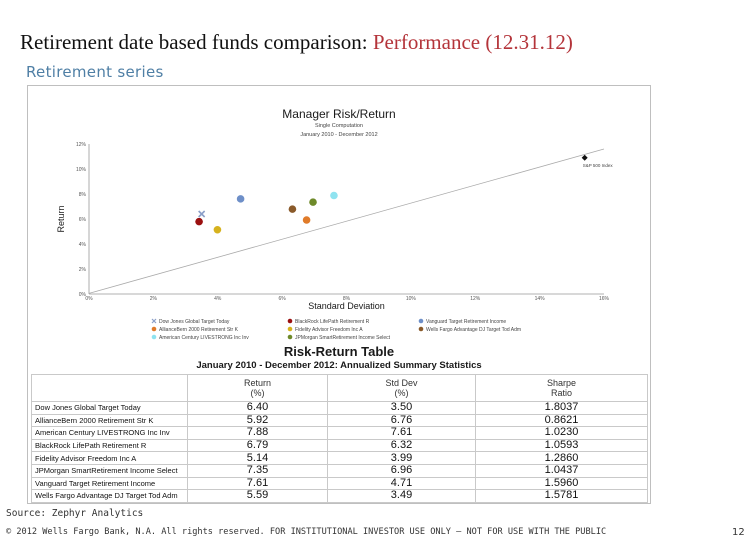 This screenshot has height=540, width=756. What do you see at coordinates (329, 330) in the screenshot?
I see `legend-label: Fidelity Advisor Freedom Inc A` at bounding box center [329, 330].